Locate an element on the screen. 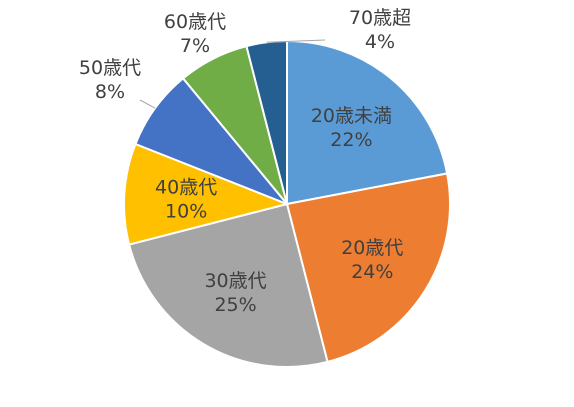  slice-category-label: 30歳代 is located at coordinates (235, 281).